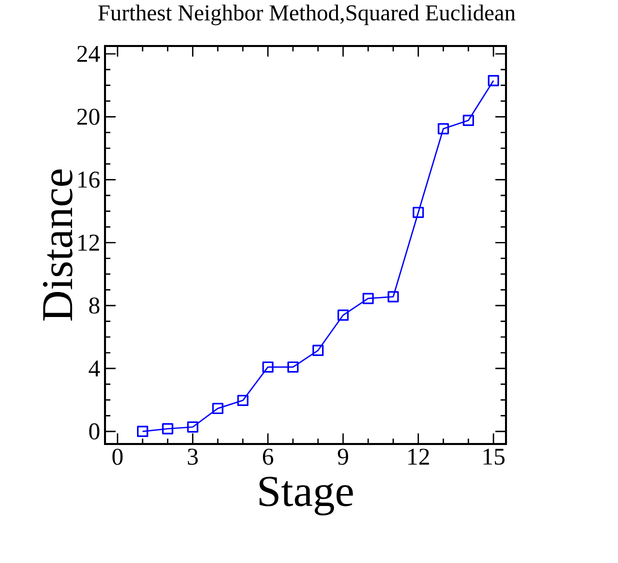  I want to click on y-tick-label: 8, so click(94, 305).